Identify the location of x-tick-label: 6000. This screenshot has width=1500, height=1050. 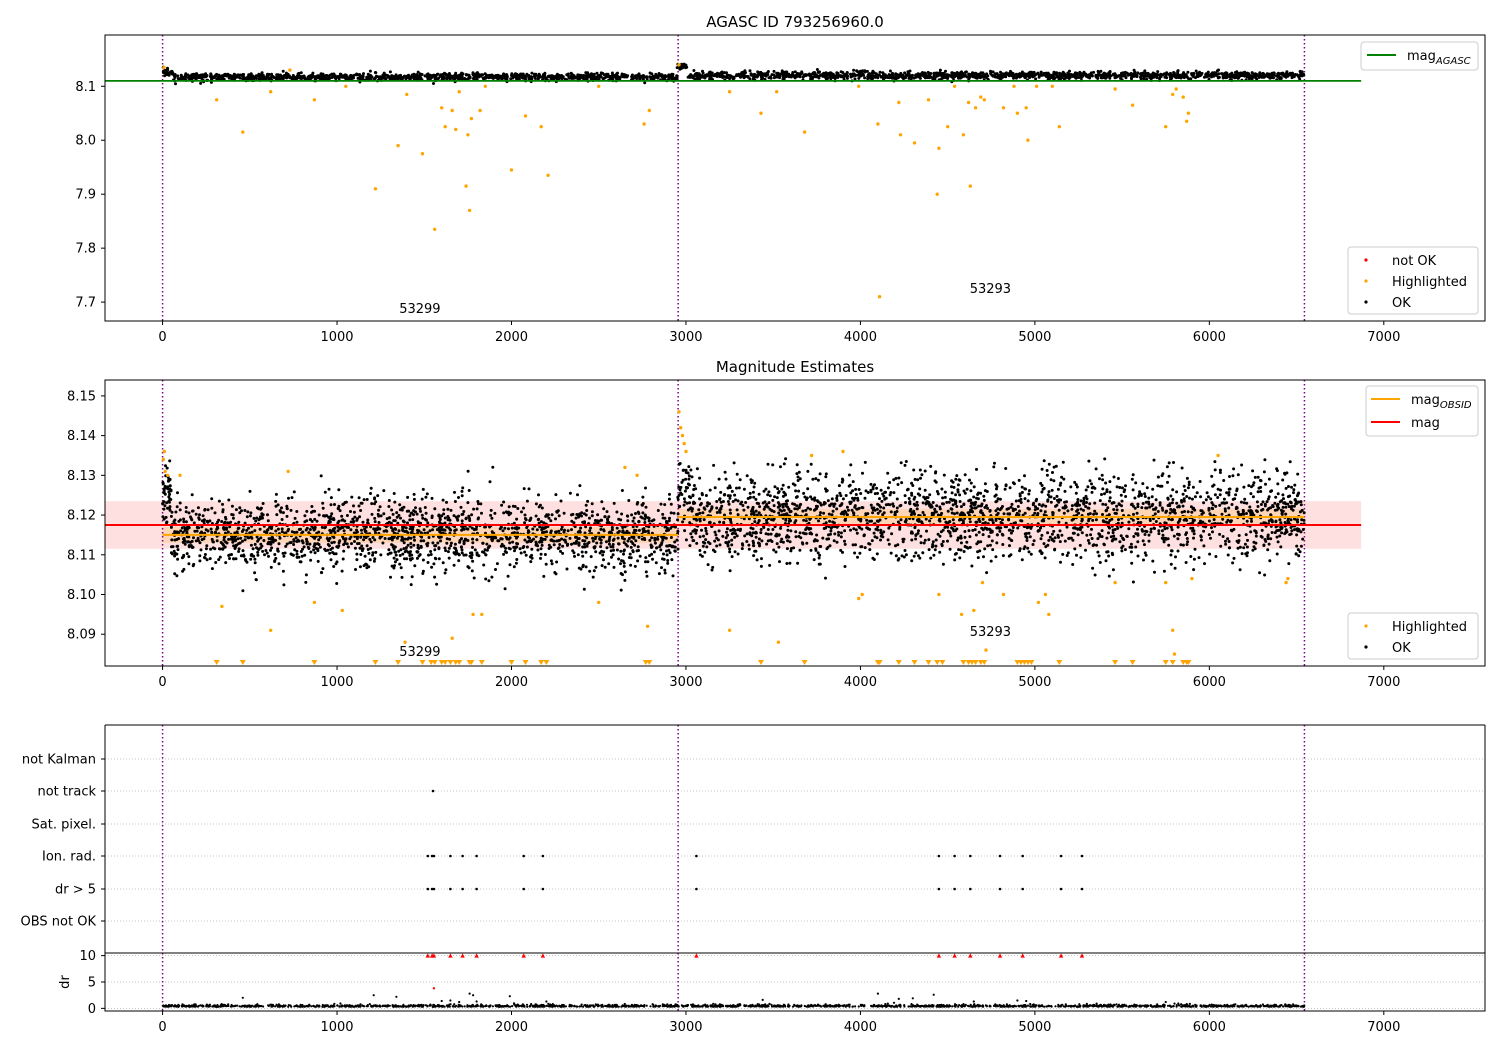
(1209, 337).